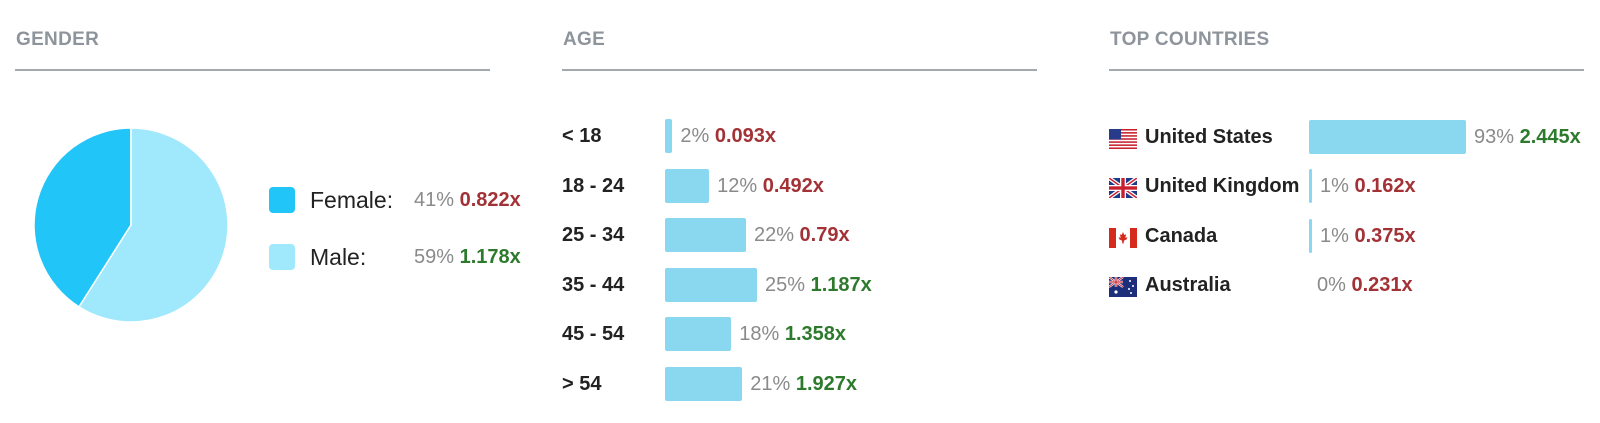  I want to click on age-label: > 54, so click(582, 384).